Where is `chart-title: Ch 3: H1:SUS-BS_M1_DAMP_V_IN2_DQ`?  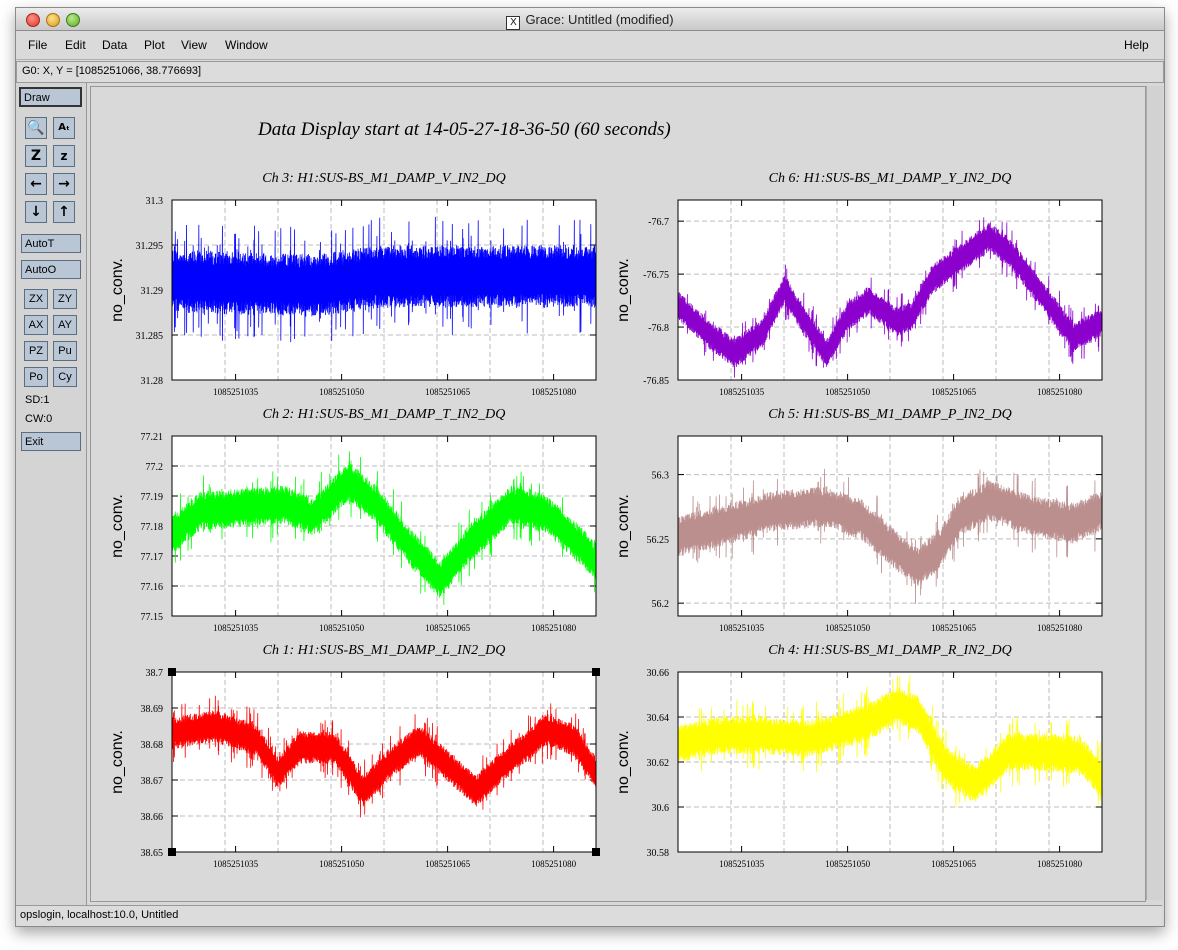
chart-title: Ch 3: H1:SUS-BS_M1_DAMP_V_IN2_DQ is located at coordinates (383, 178).